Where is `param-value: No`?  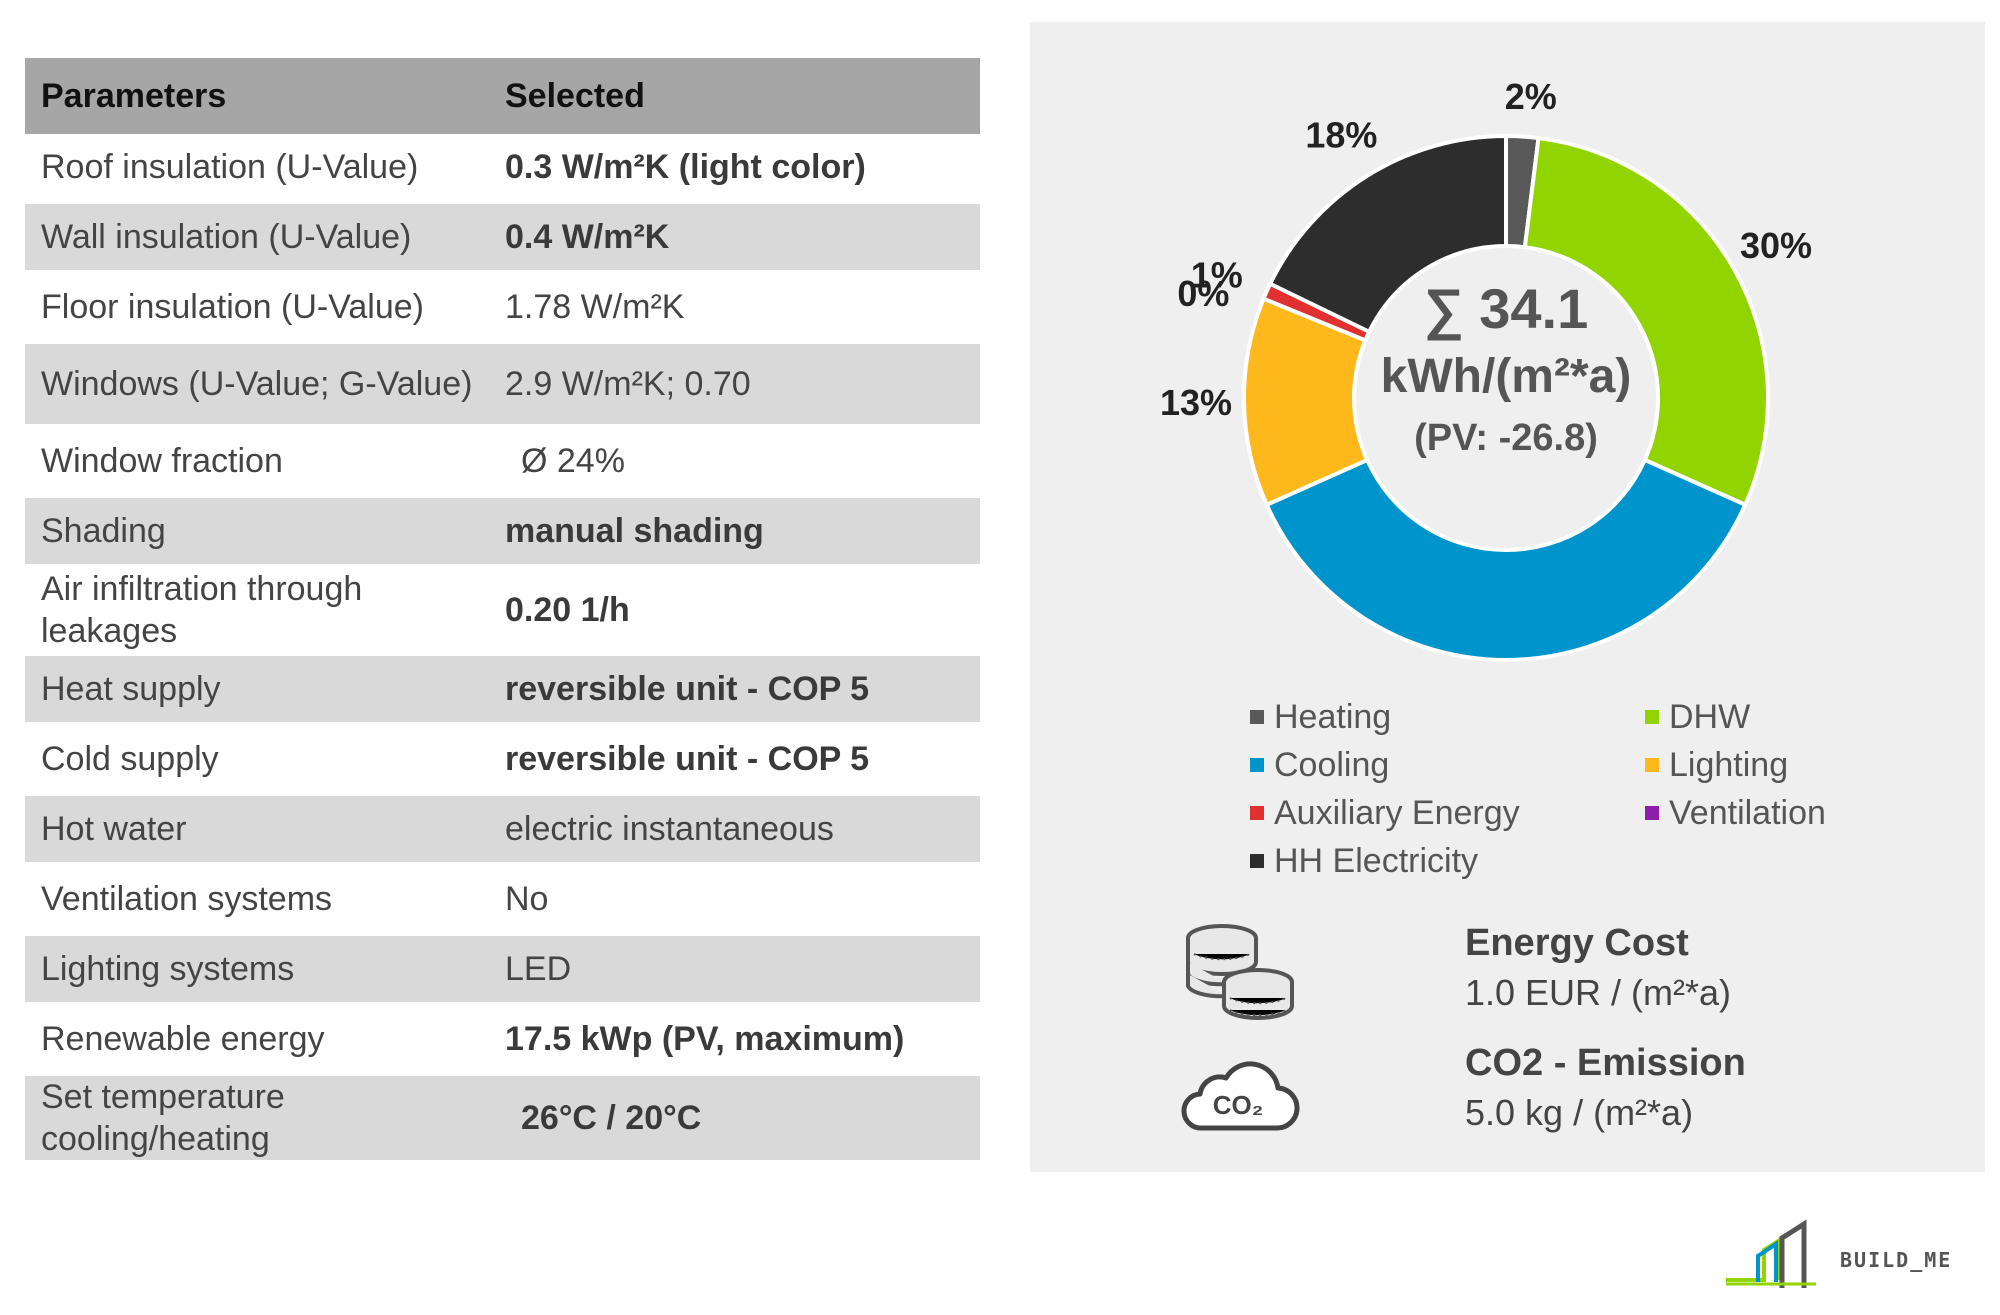
param-value: No is located at coordinates (742, 900).